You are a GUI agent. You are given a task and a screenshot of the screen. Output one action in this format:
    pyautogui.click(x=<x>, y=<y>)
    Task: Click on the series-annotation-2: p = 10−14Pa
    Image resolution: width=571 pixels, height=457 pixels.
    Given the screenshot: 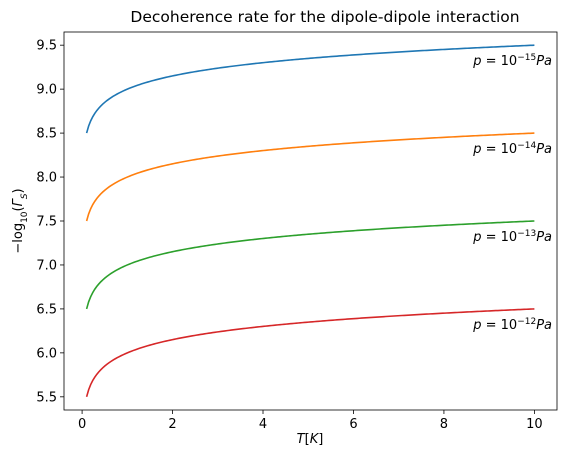 What is the action you would take?
    pyautogui.click(x=512, y=149)
    